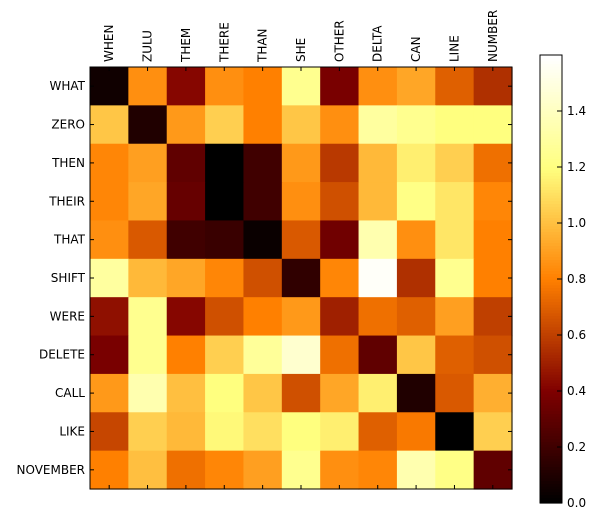 The height and width of the screenshot is (512, 590). Describe the element at coordinates (576, 167) in the screenshot. I see `colorbar-tick-label: 1.2` at that location.